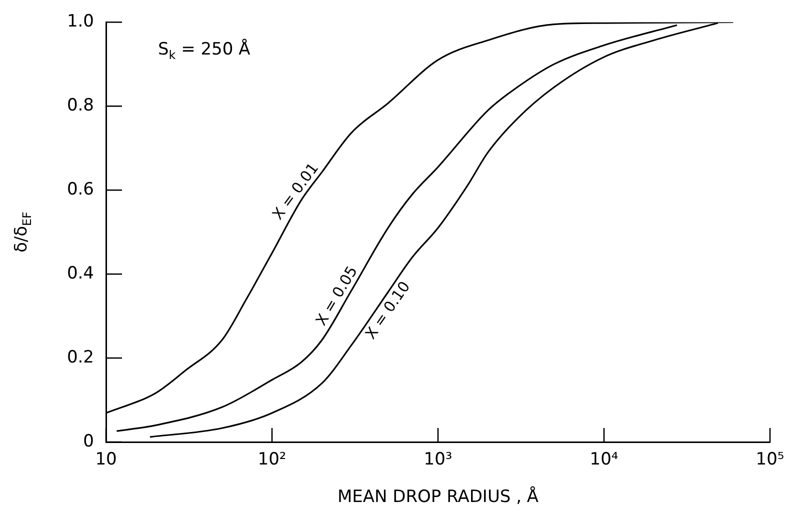  What do you see at coordinates (80, 106) in the screenshot?
I see `y-tick-label: 0.8` at bounding box center [80, 106].